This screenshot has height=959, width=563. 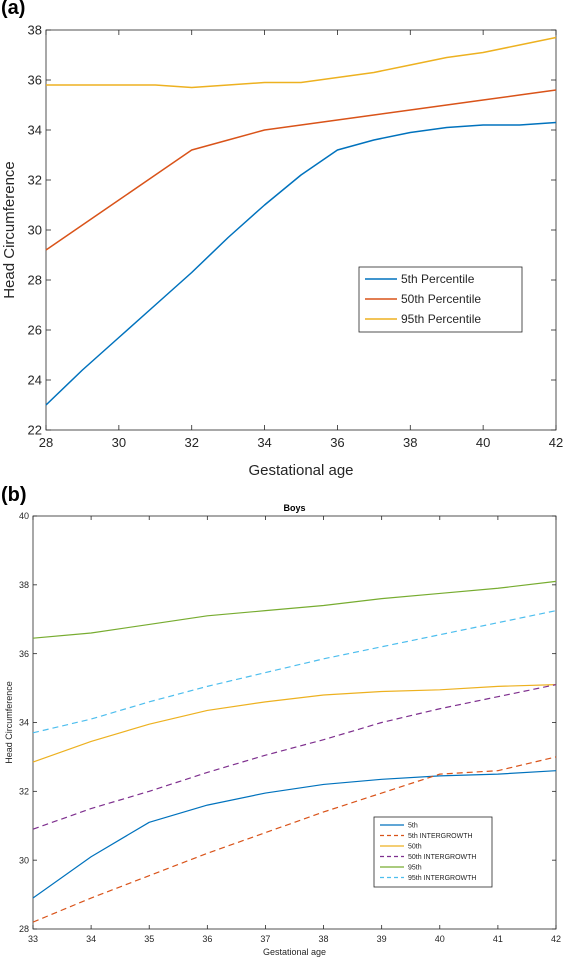 I want to click on x-tick-label: 41, so click(x=498, y=939).